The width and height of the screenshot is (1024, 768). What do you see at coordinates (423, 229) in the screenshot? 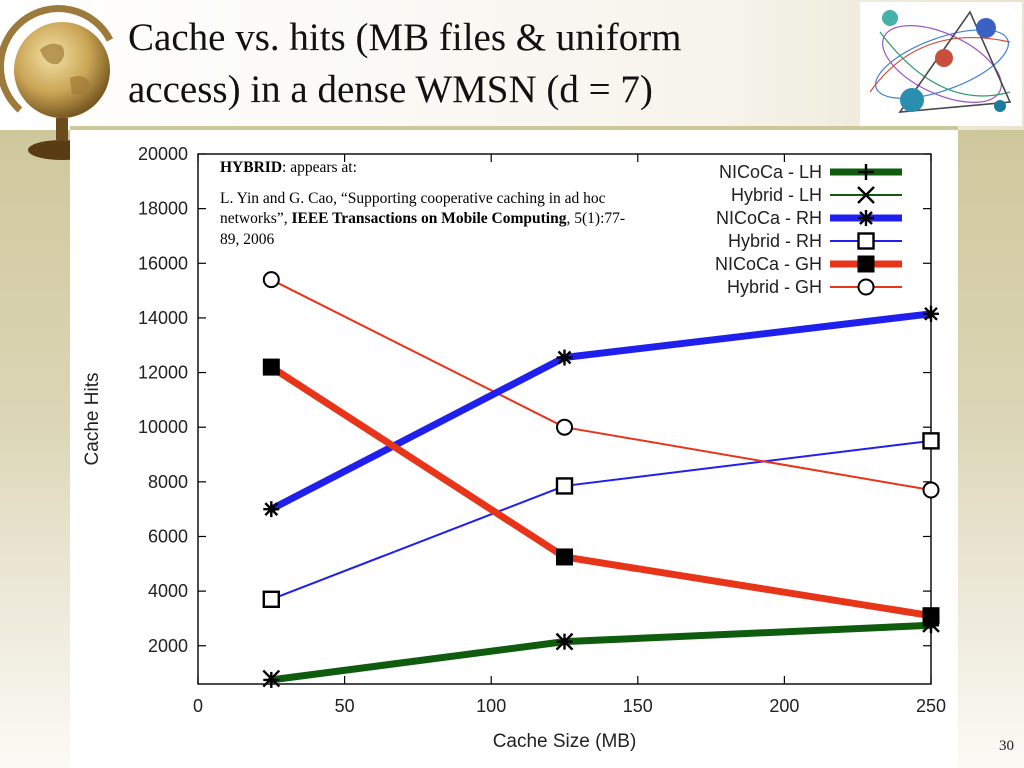
I see `citation-volume: , 5(1):77-89, 2006` at bounding box center [423, 229].